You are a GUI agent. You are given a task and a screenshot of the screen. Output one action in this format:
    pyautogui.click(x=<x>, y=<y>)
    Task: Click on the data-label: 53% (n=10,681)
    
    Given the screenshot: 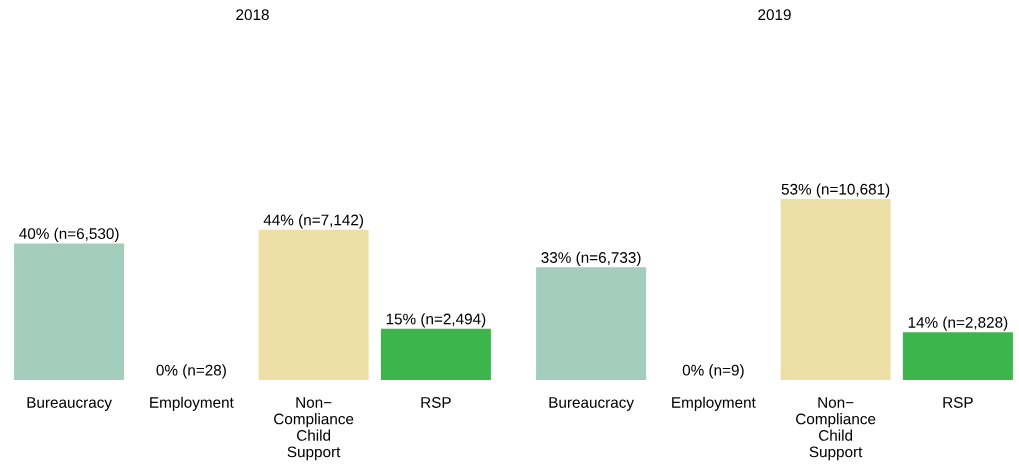 What is the action you would take?
    pyautogui.click(x=835, y=190)
    